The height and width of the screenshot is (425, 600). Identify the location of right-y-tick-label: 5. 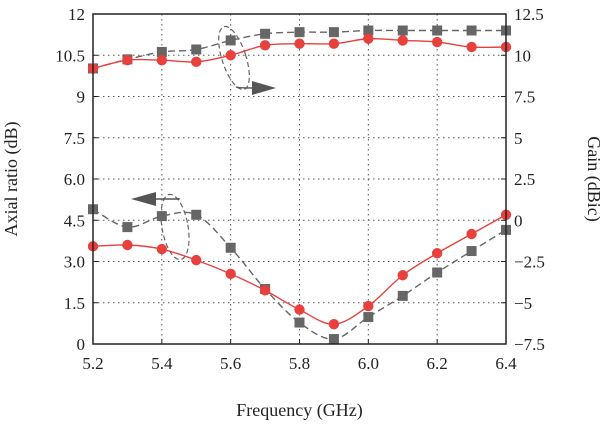
(518, 138).